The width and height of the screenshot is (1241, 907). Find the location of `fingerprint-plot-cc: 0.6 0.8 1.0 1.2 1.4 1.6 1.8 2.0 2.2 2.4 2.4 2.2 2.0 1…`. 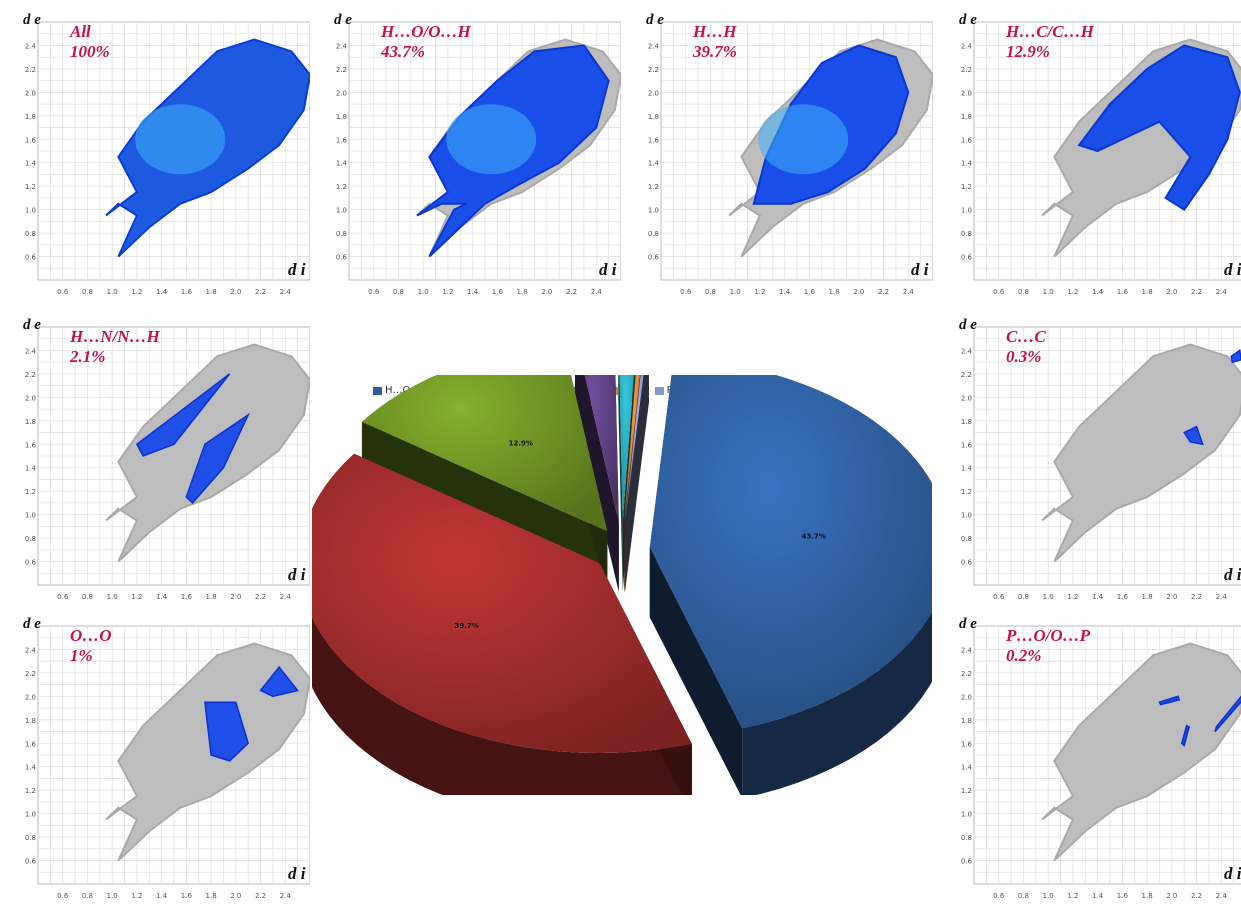

fingerprint-plot-cc: 0.6 0.8 1.0 1.2 1.4 1.6 1.8 2.0 2.2 2.4 2.4 2.2 2.0 1… is located at coordinates (1099, 460).